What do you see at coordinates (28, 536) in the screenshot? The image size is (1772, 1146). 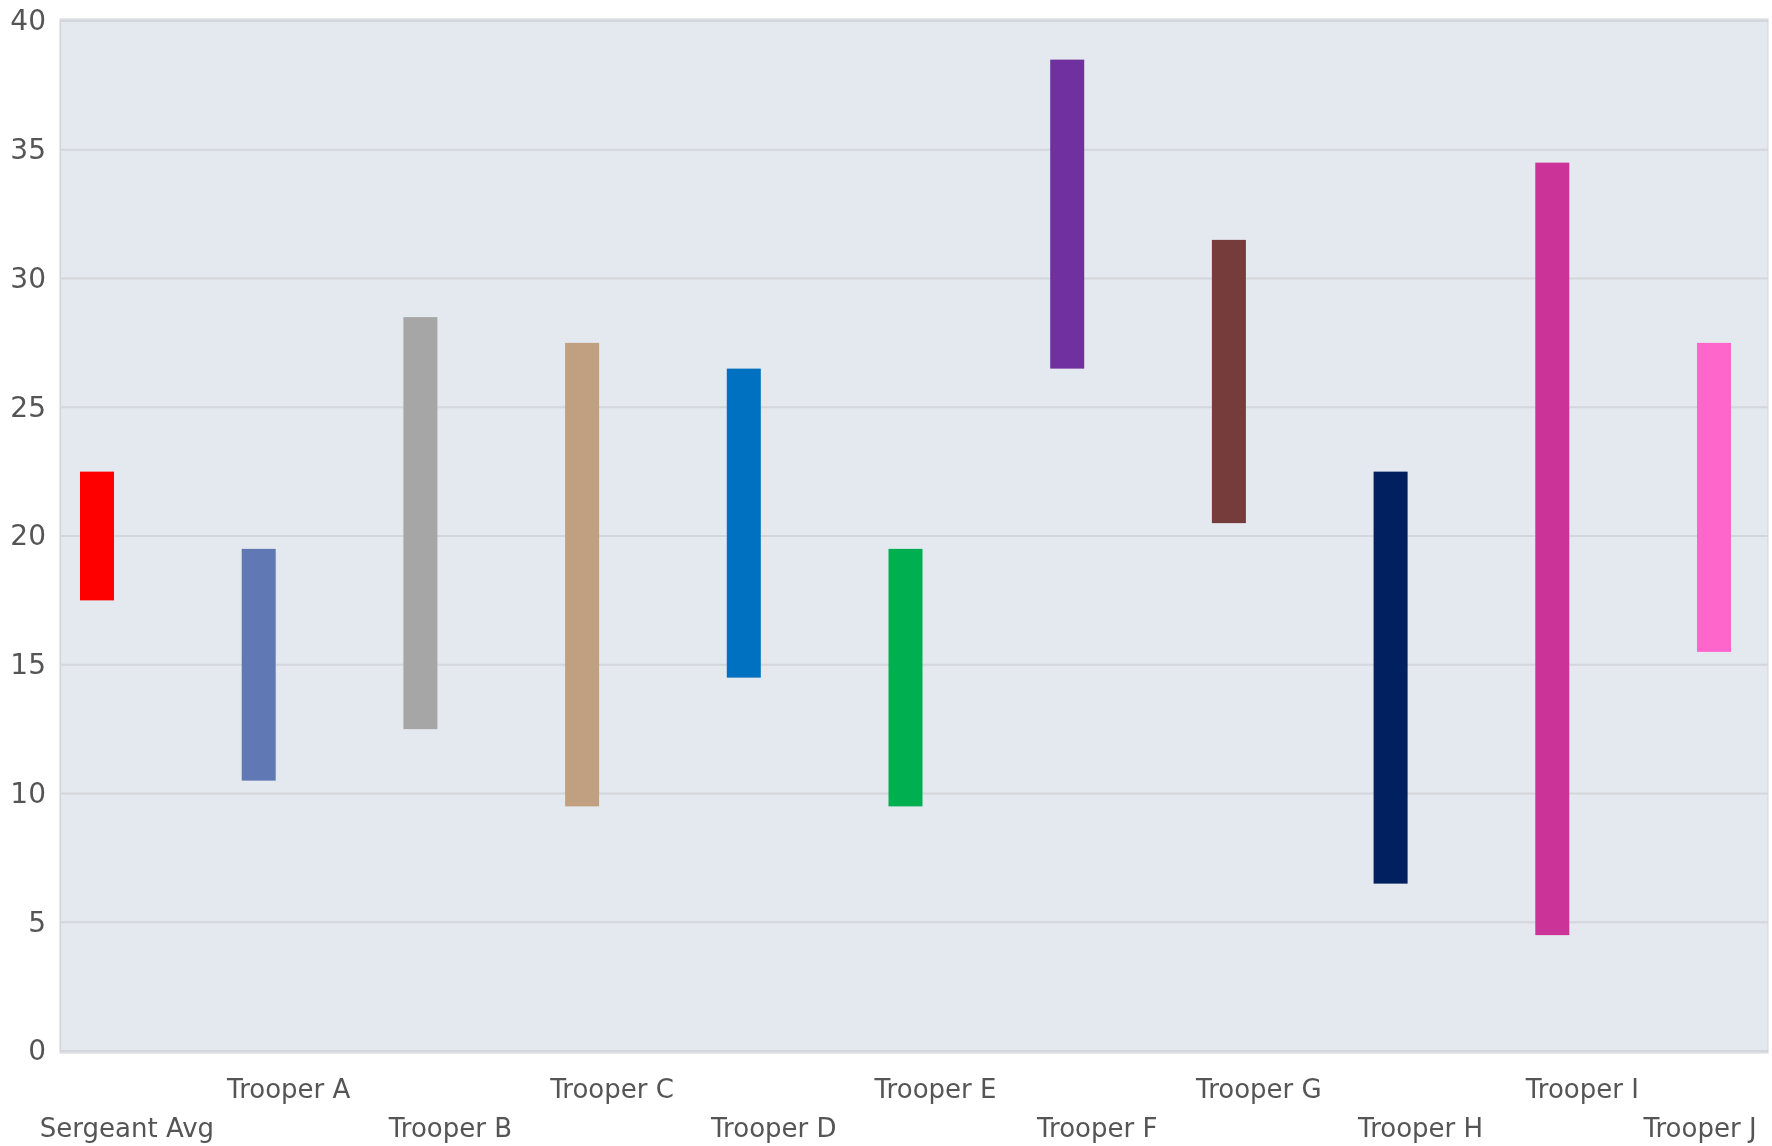 I see `y-tick-label: 20` at bounding box center [28, 536].